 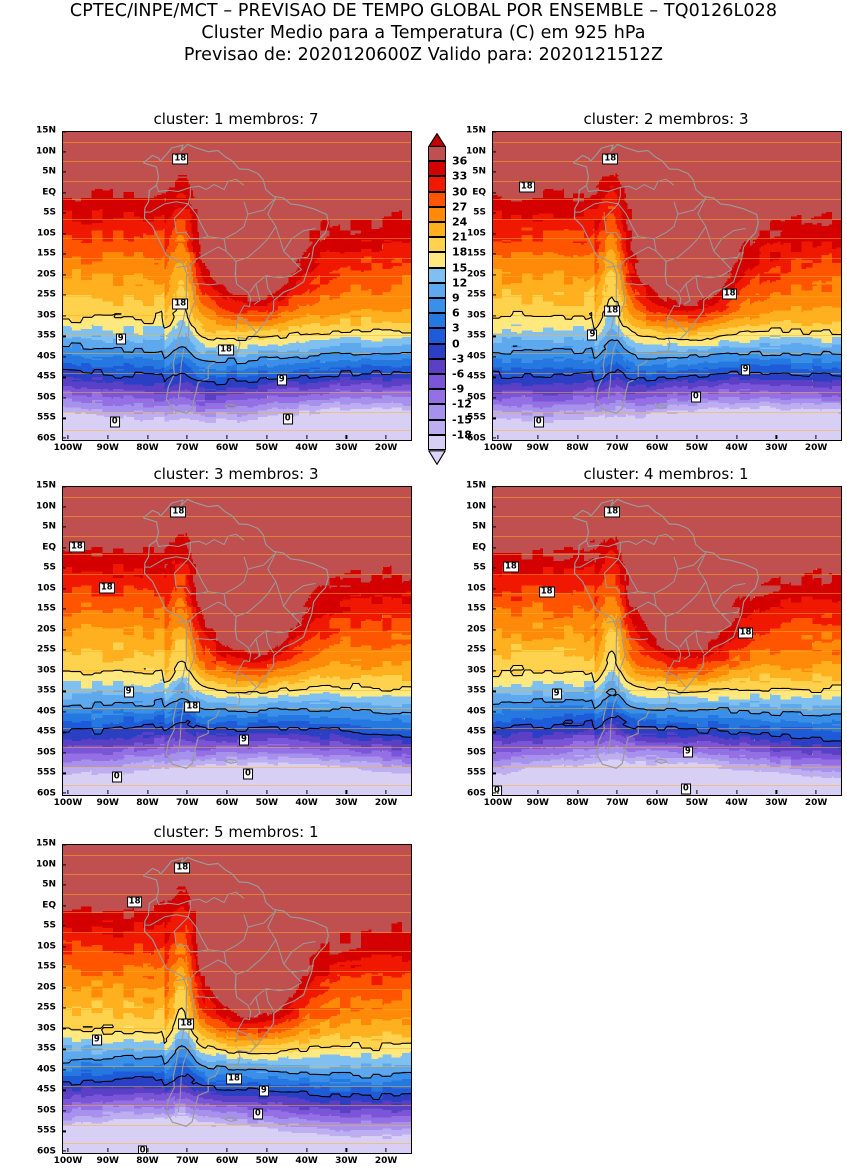 What do you see at coordinates (456, 344) in the screenshot?
I see `colorbar-tick-label: 0` at bounding box center [456, 344].